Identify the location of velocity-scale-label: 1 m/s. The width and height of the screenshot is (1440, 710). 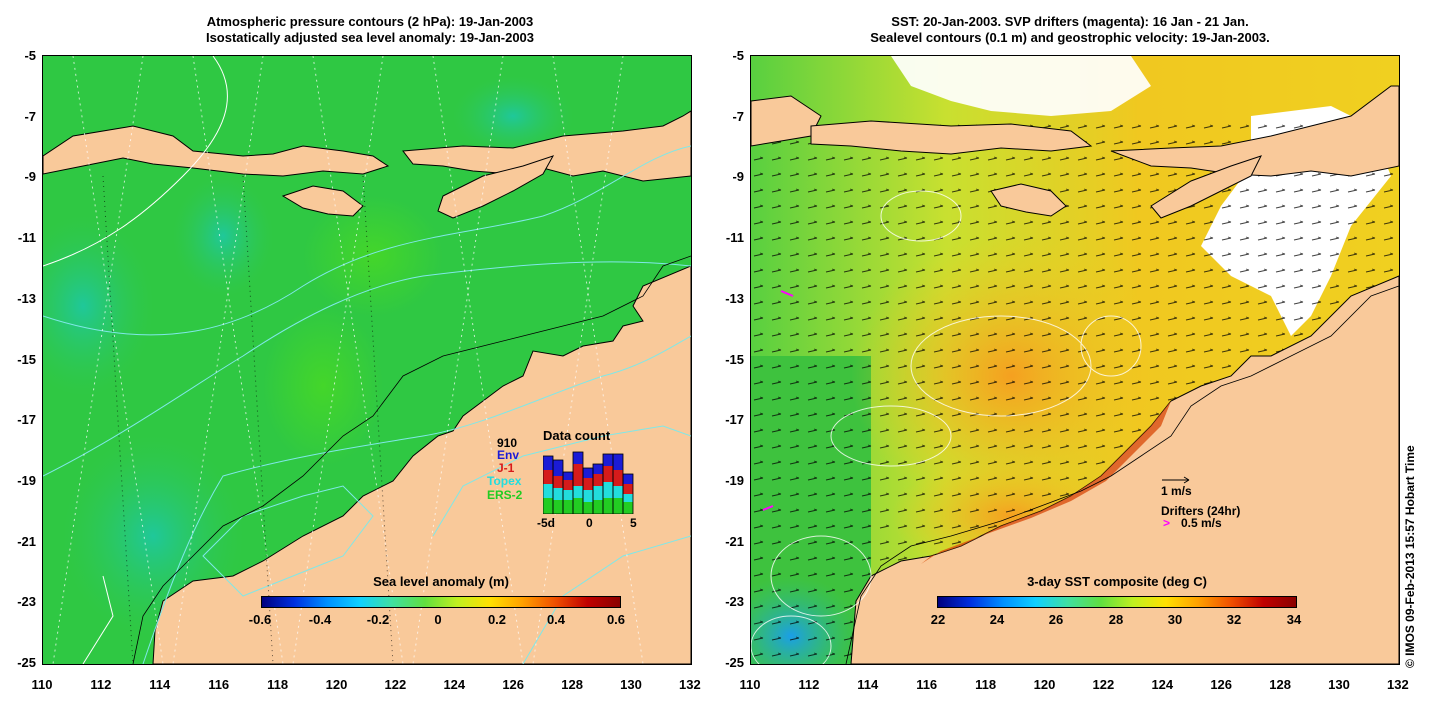
(1176, 491).